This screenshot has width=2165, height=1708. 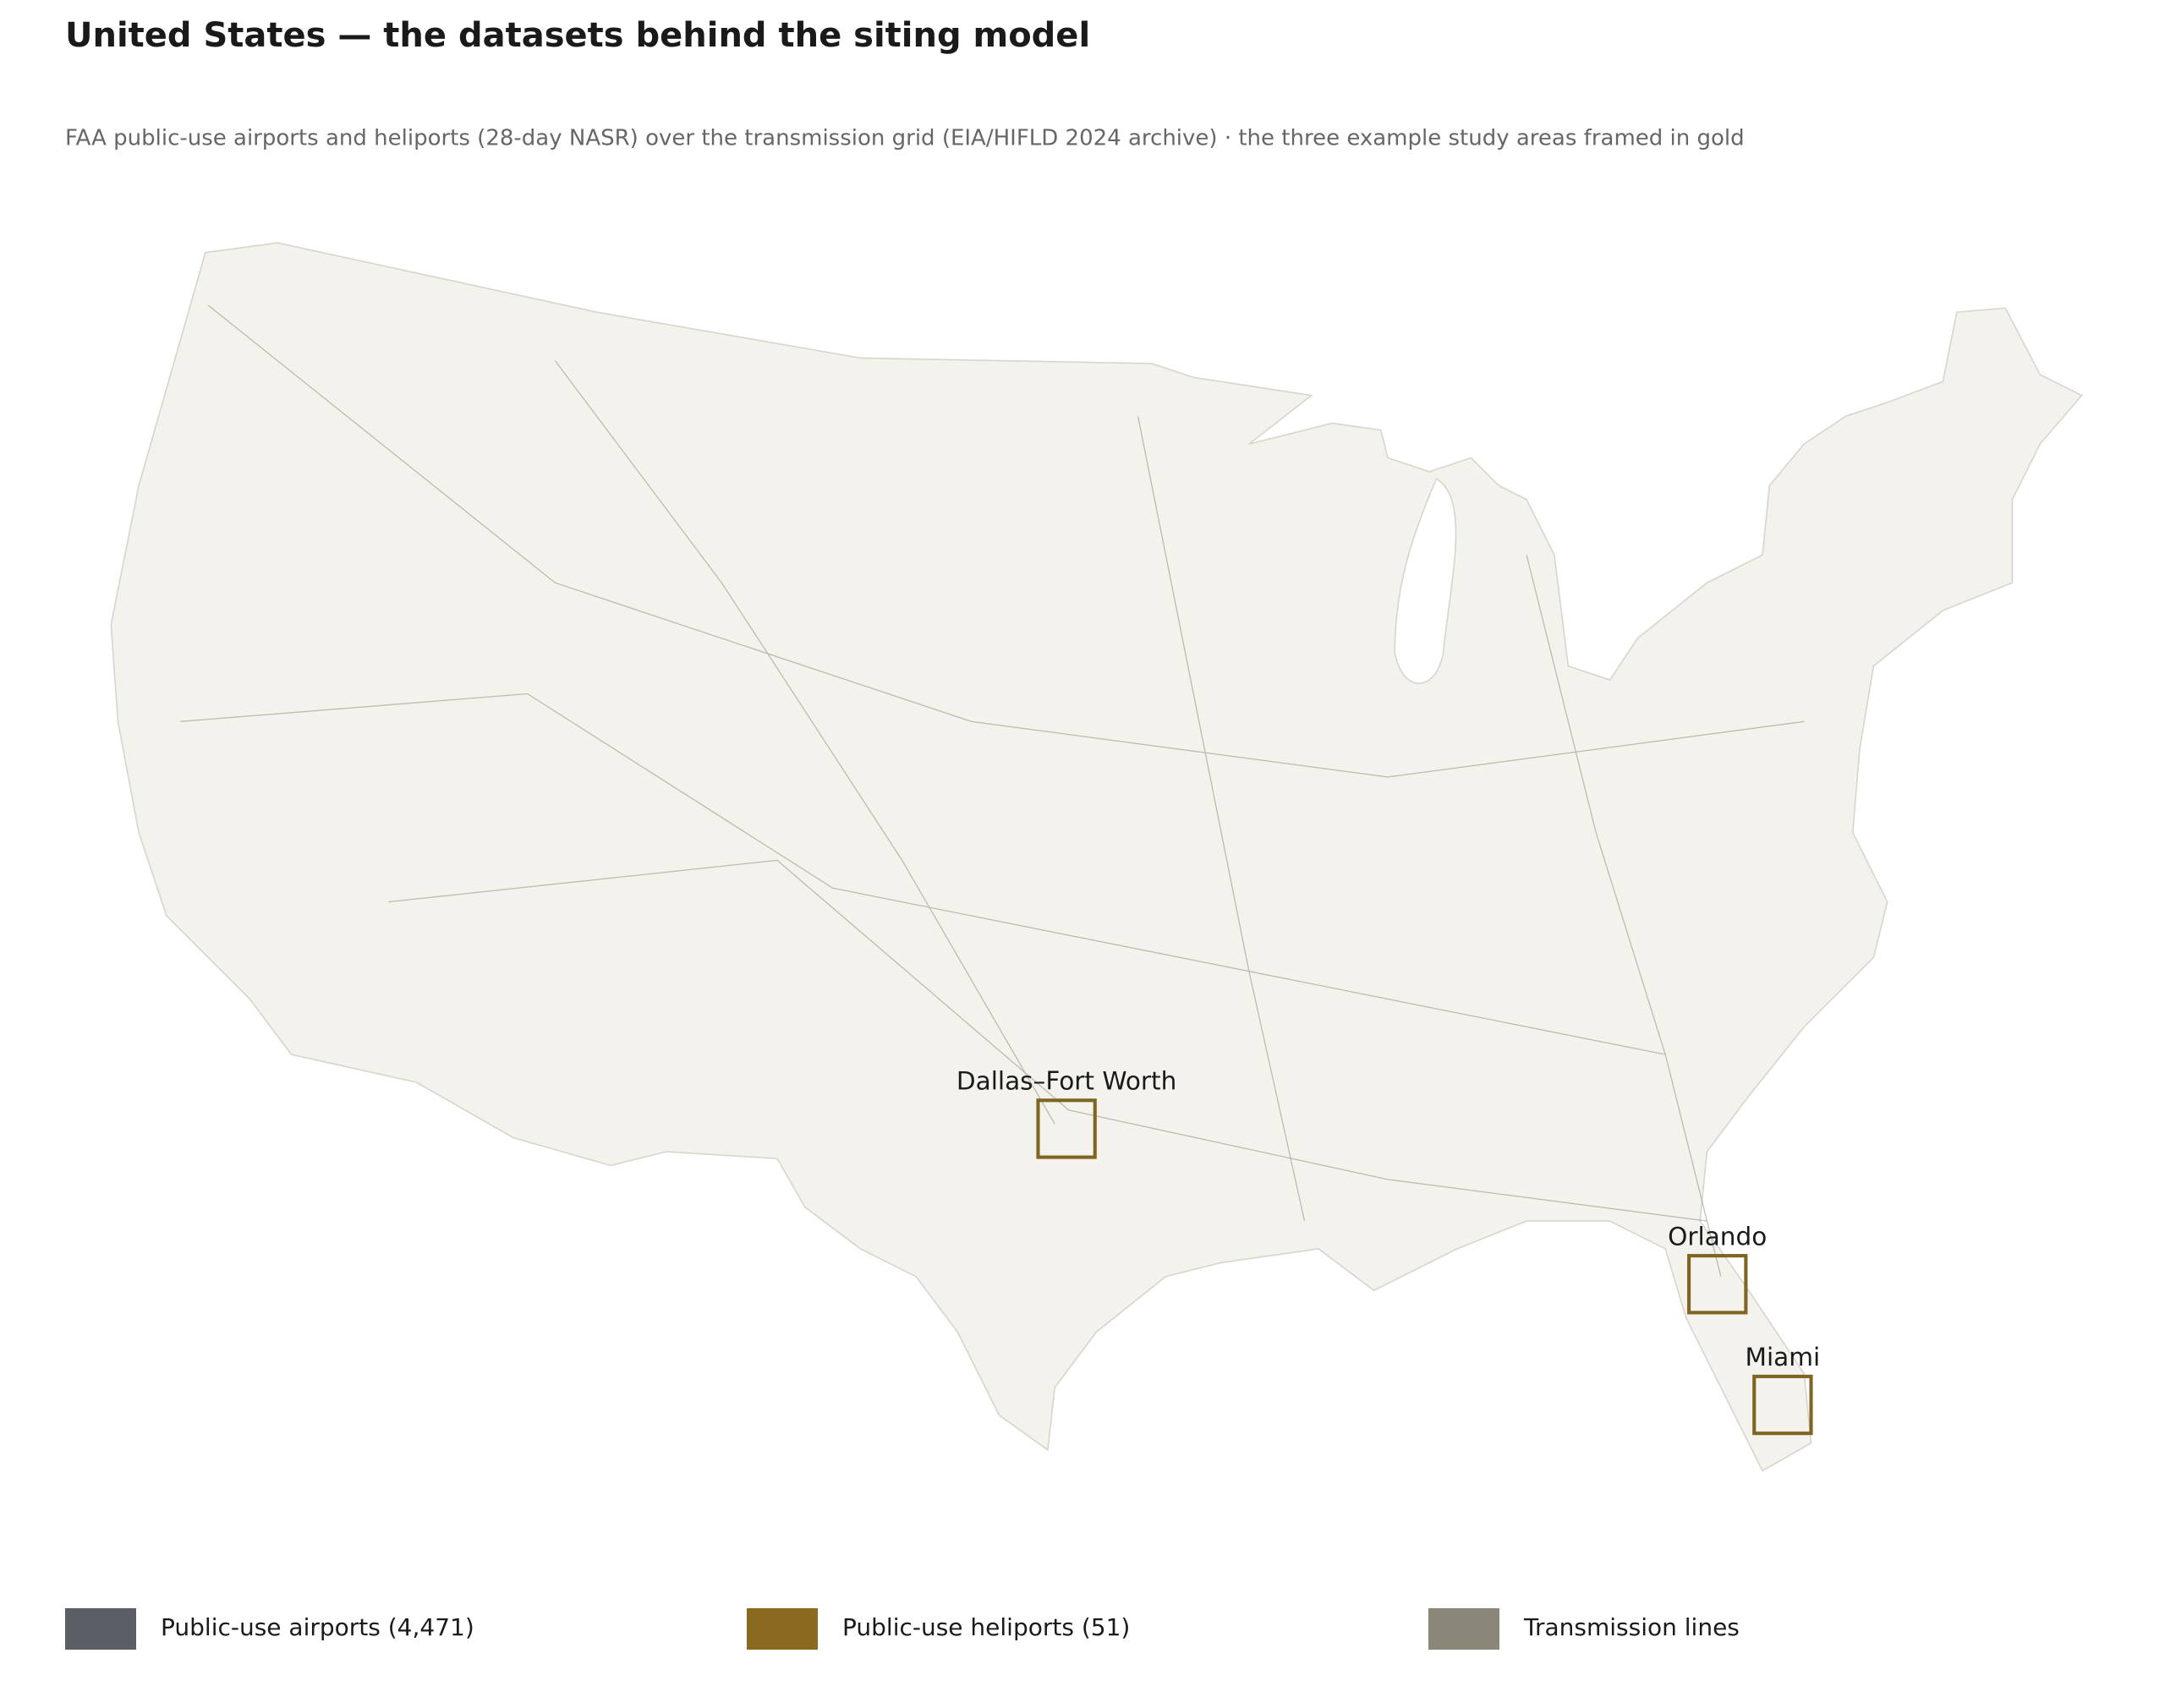 What do you see at coordinates (986, 1627) in the screenshot?
I see `legend-label: Public-use heliports (51)` at bounding box center [986, 1627].